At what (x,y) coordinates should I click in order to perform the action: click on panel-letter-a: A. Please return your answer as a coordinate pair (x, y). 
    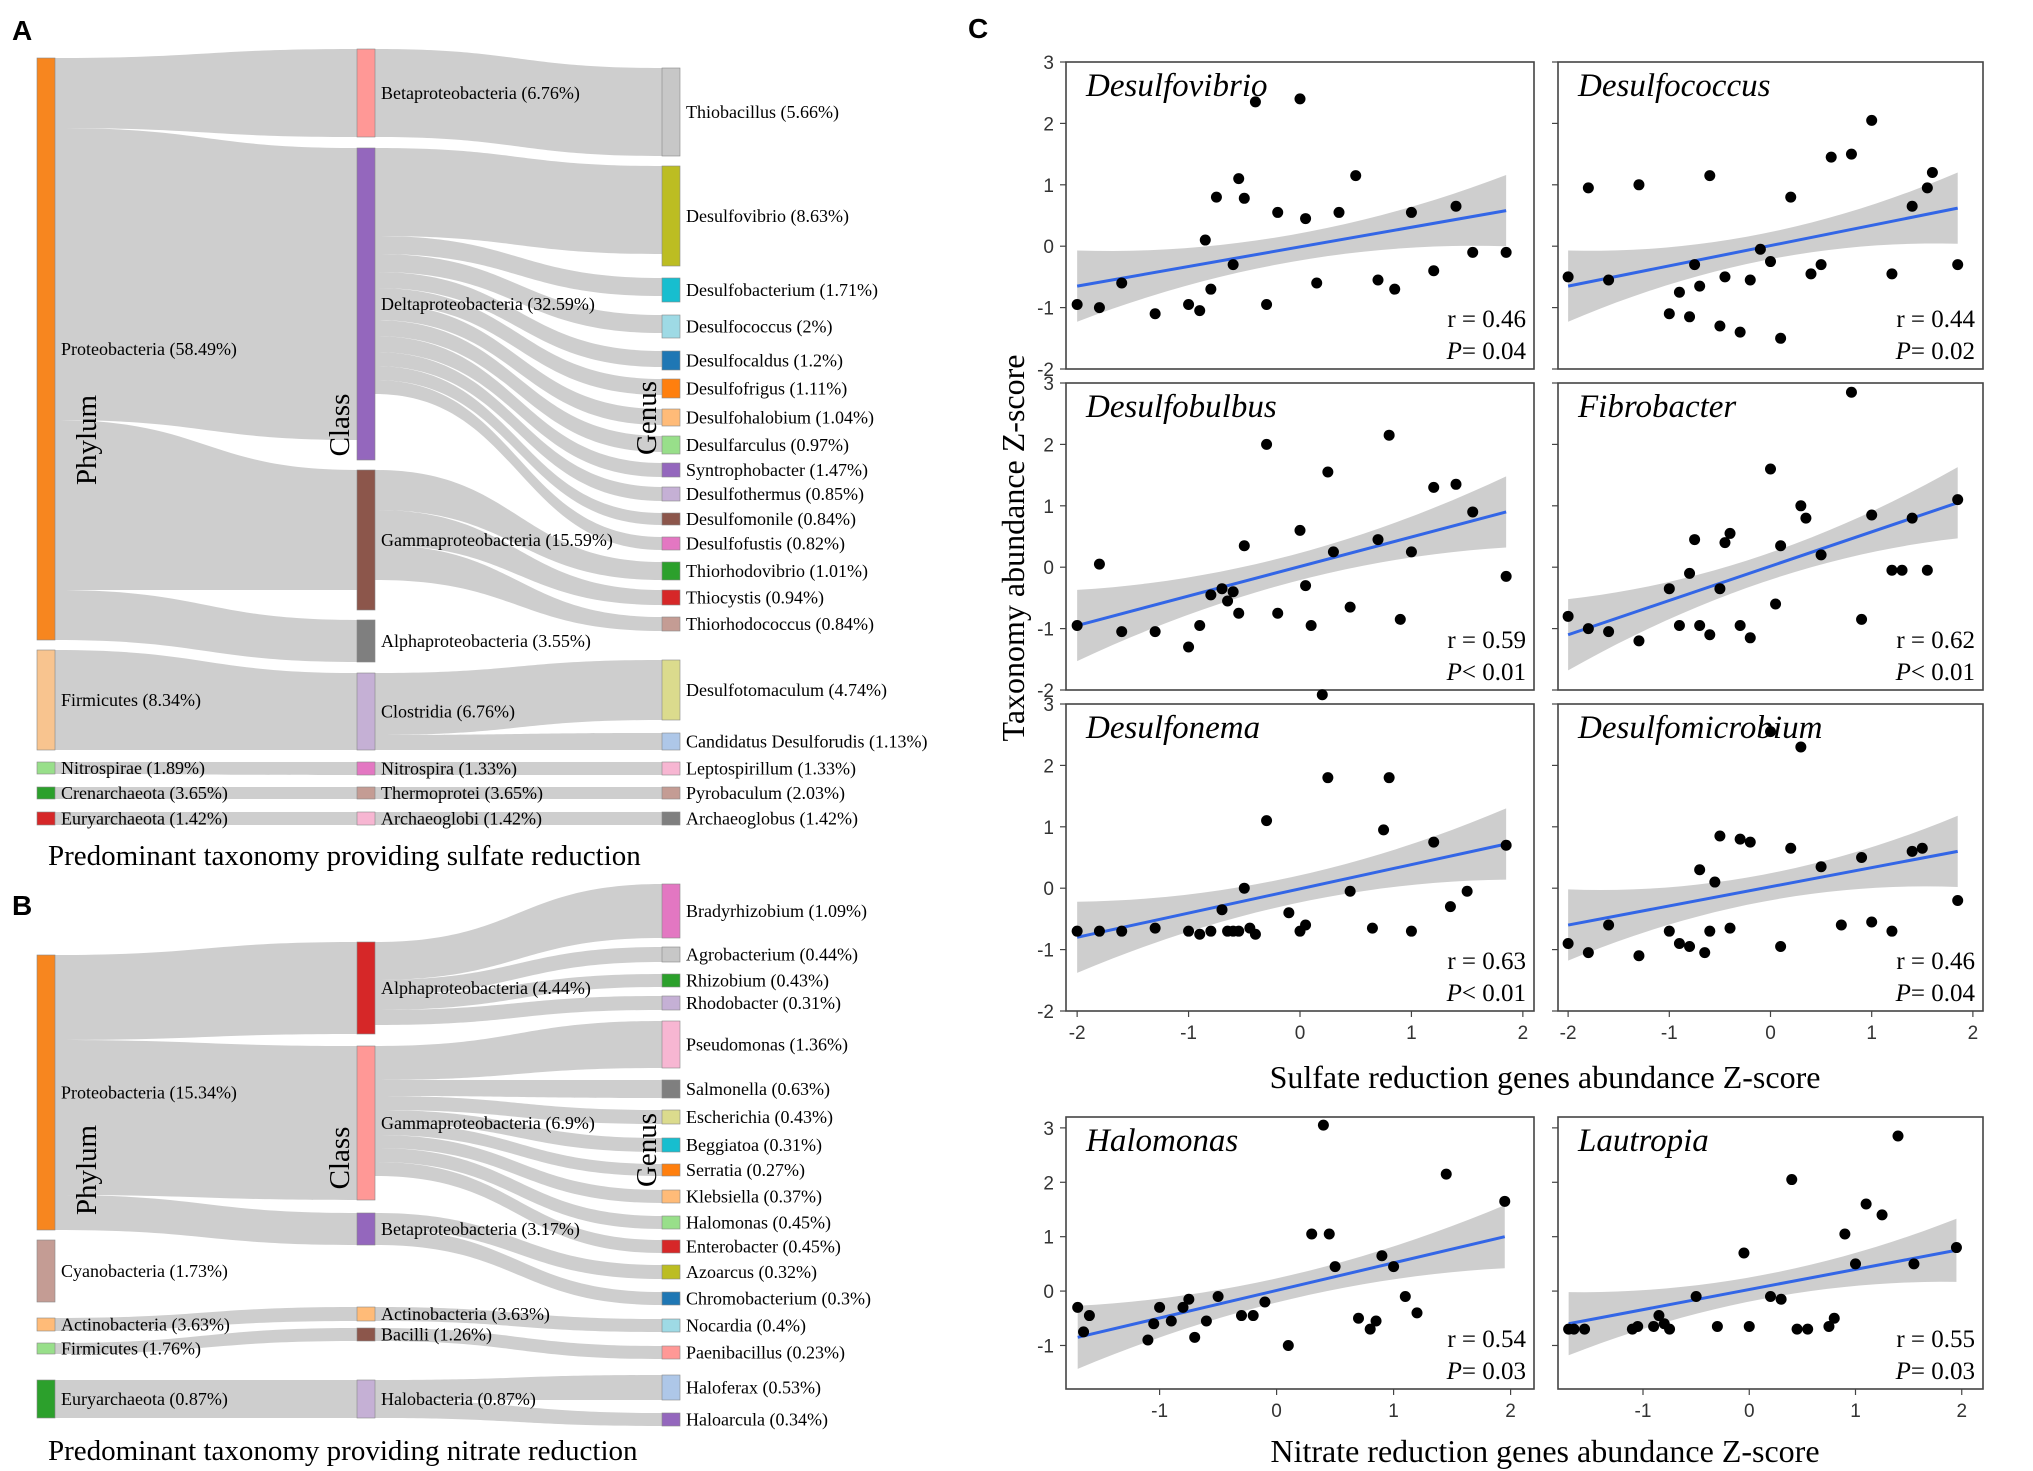
    Looking at the image, I should click on (22, 30).